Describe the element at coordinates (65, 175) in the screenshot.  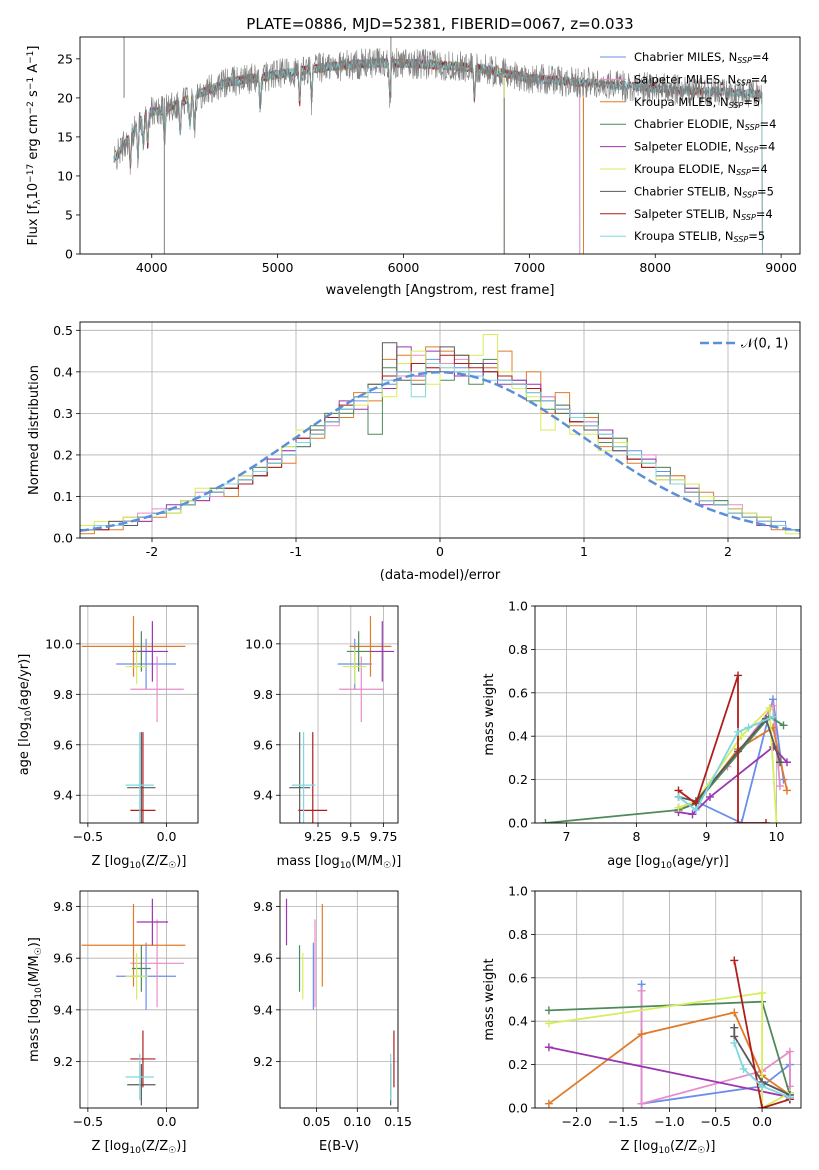
I see `y-tick-label: 10` at that location.